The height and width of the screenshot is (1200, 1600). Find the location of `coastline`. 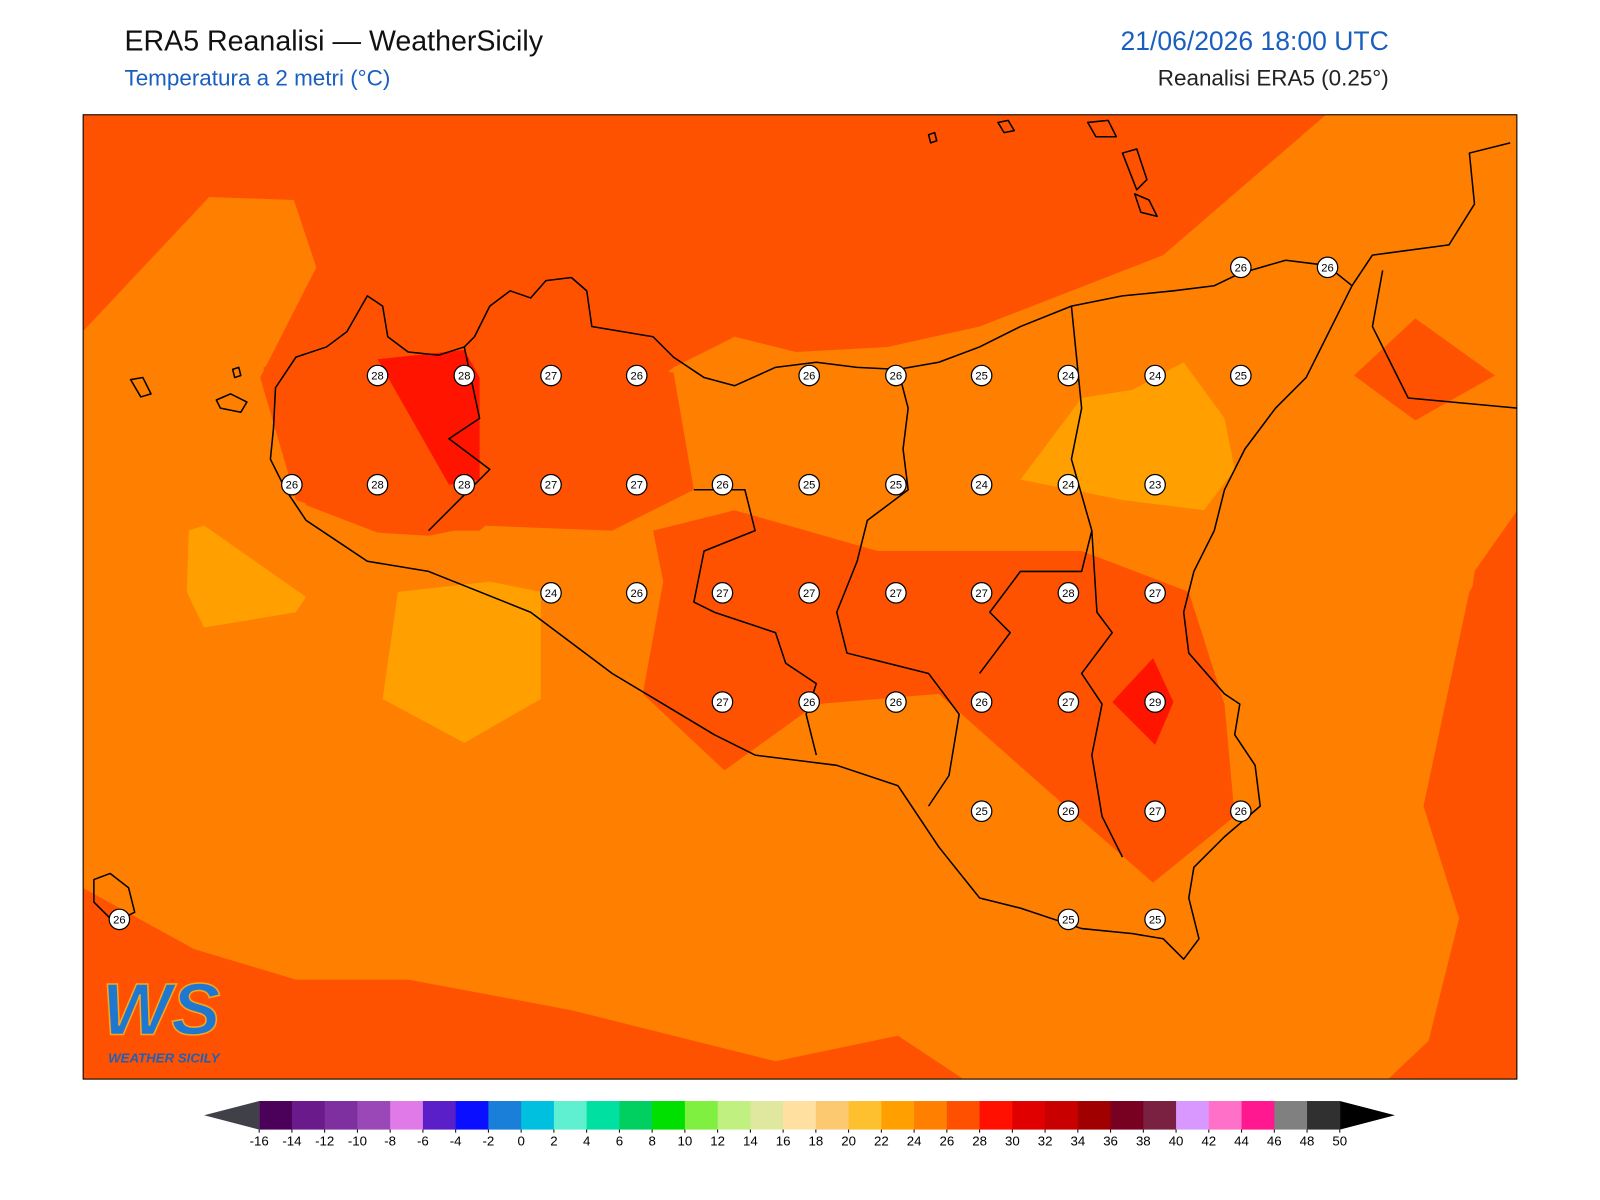

coastline is located at coordinates (1434, 275).